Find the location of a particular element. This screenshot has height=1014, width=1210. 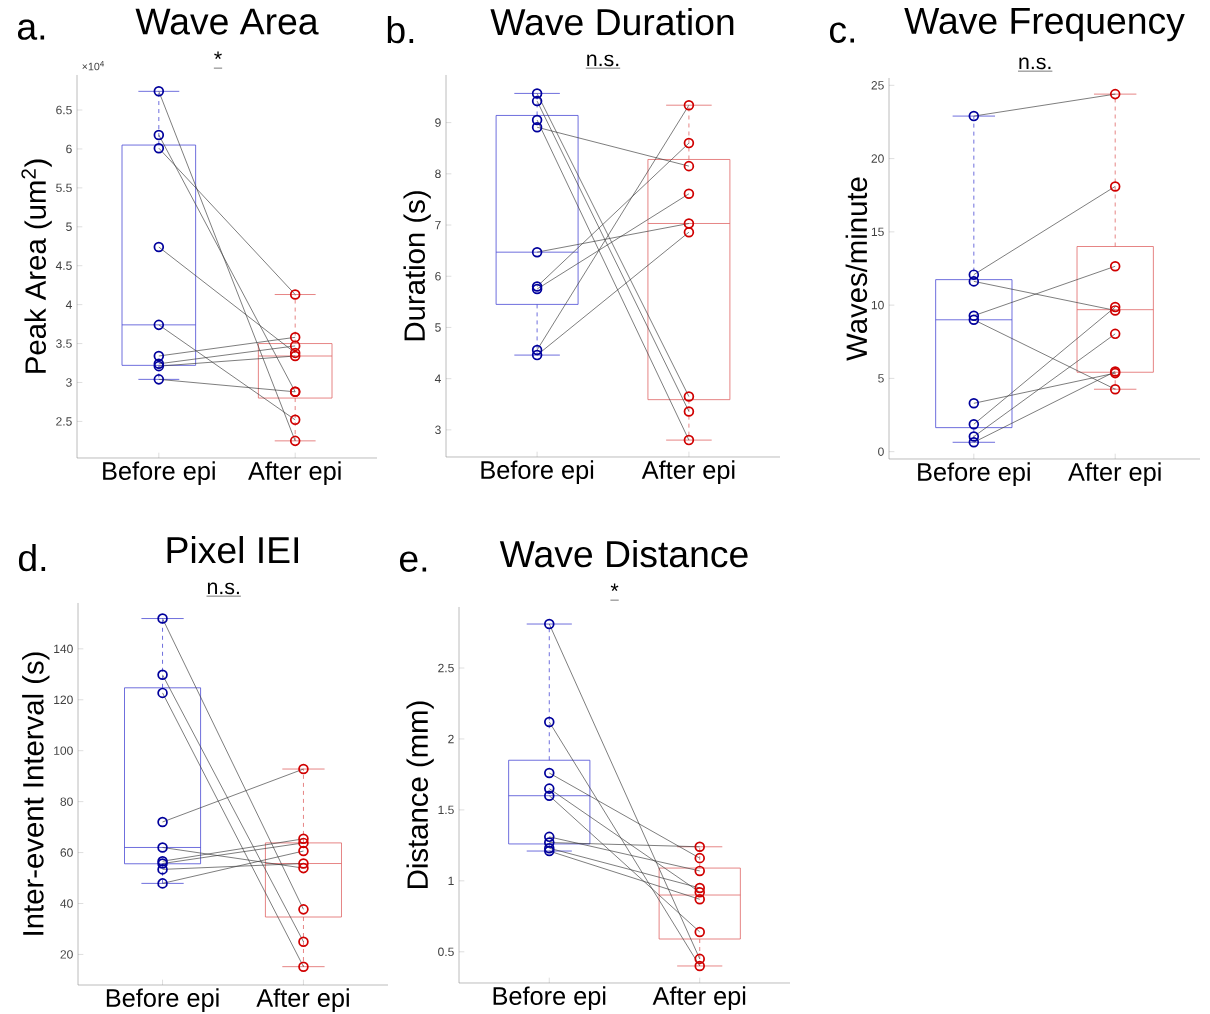

y-tick-label: 5.5 is located at coordinates (64, 188).